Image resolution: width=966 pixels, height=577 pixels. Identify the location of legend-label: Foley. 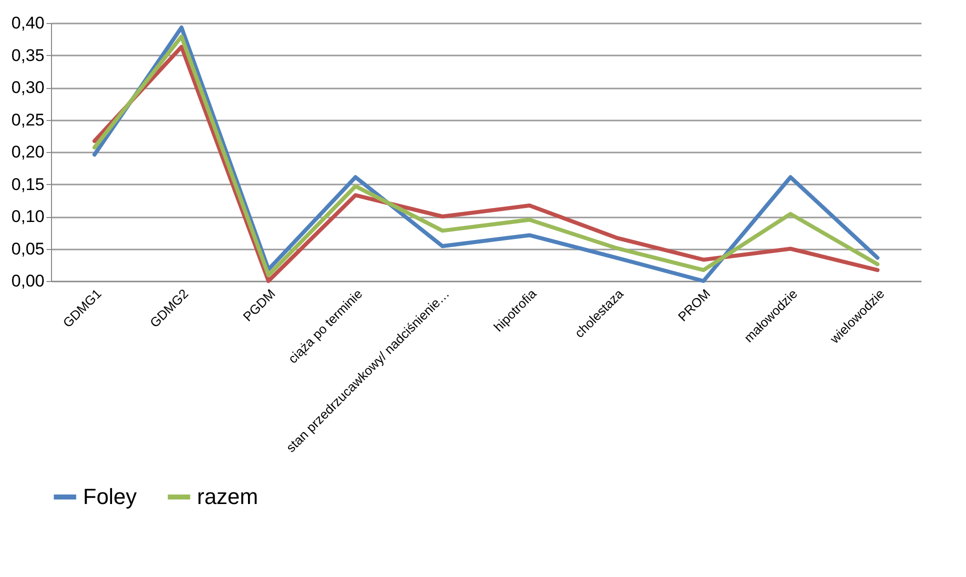
(110, 496).